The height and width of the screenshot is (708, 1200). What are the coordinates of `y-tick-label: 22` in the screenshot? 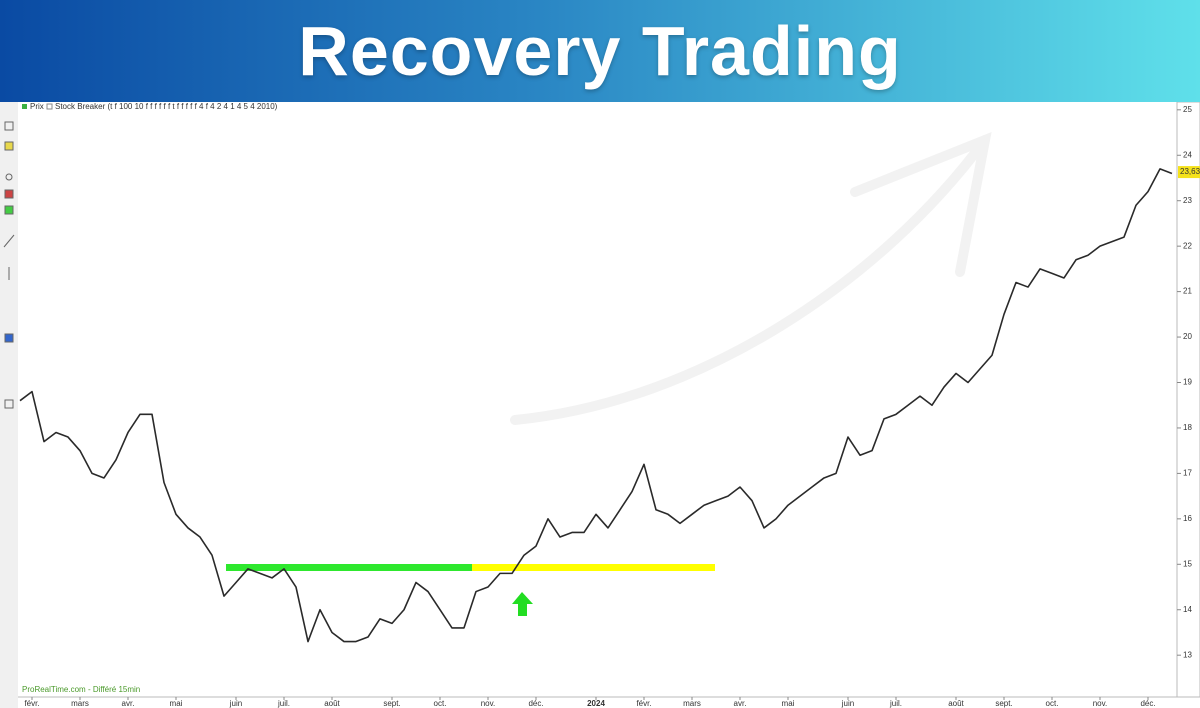 It's located at (1187, 245).